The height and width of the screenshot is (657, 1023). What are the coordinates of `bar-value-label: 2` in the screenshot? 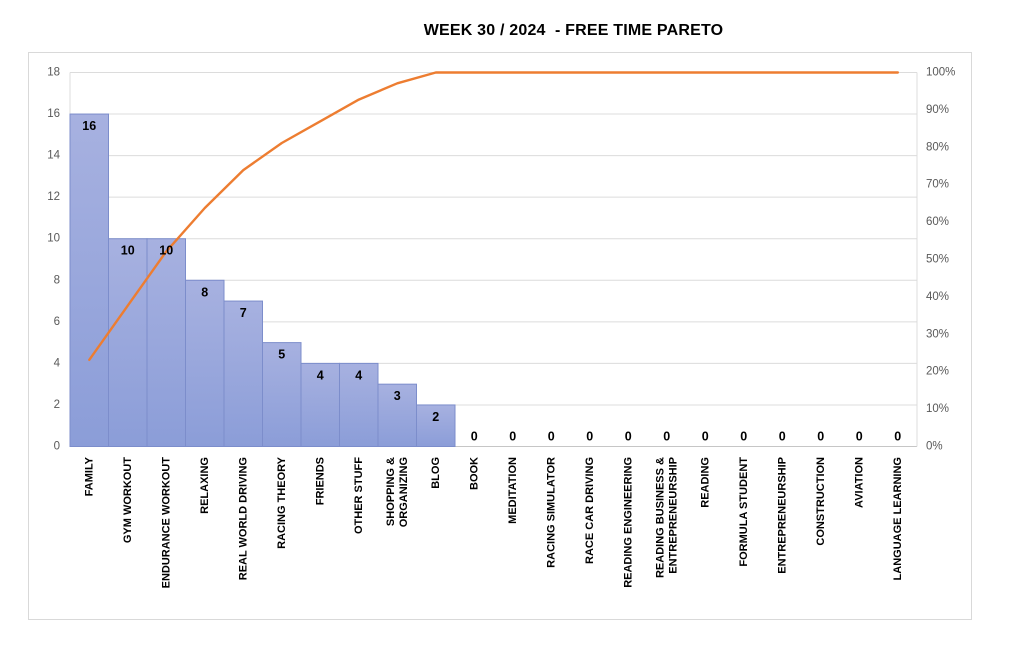 It's located at (435, 417).